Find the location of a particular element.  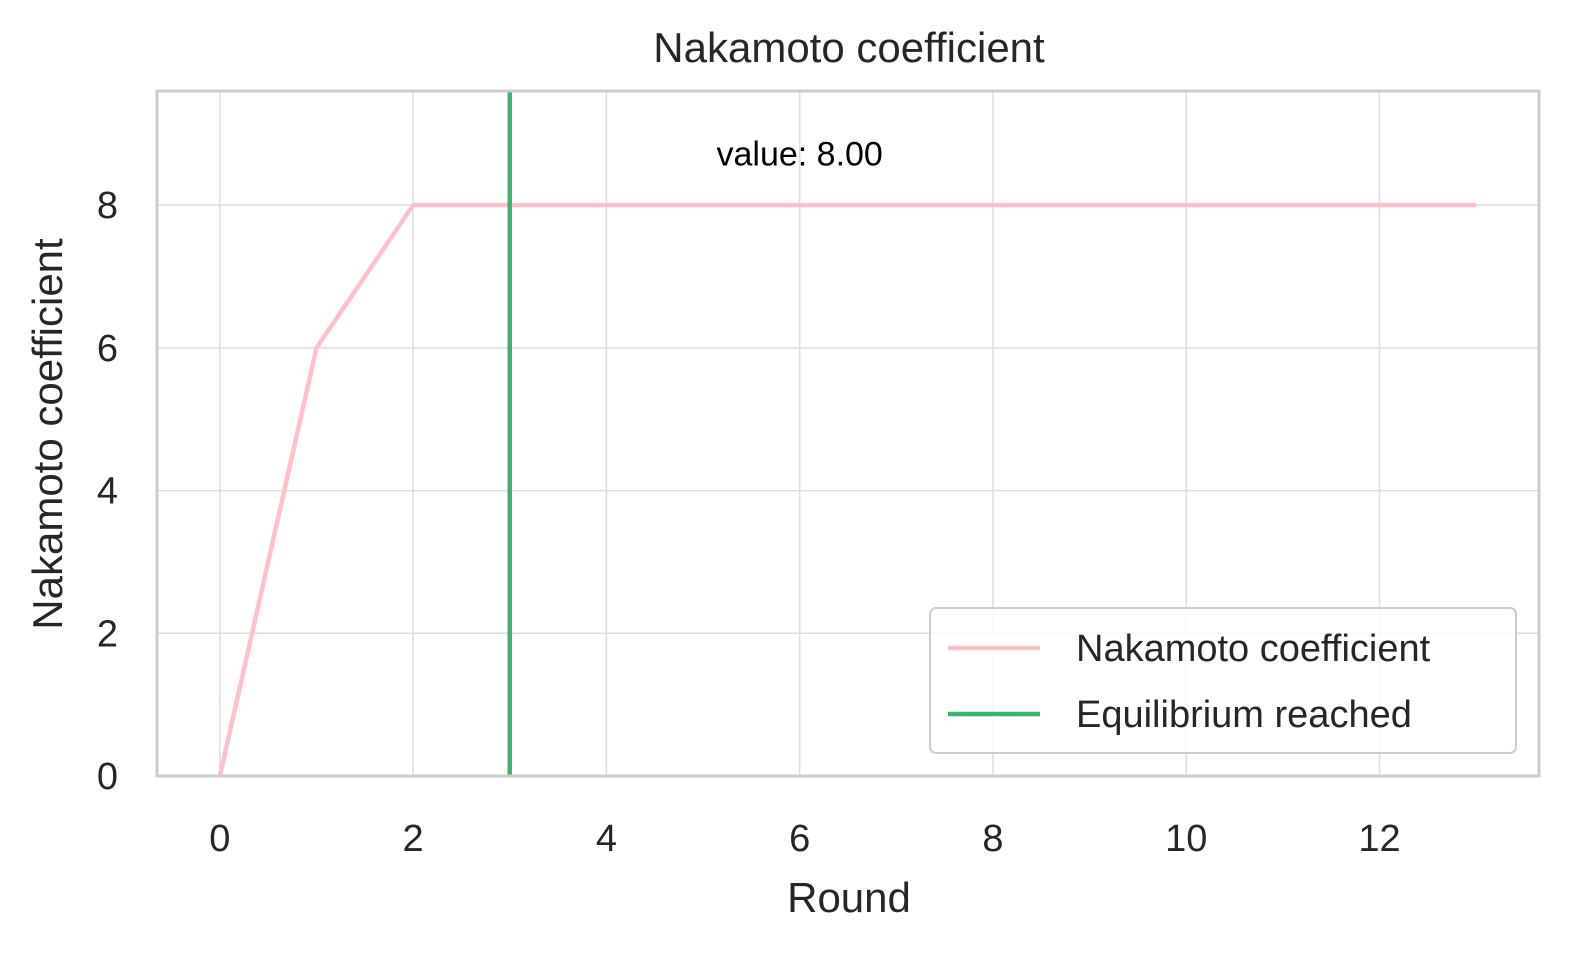

chart-title: Nakamoto coefficient is located at coordinates (849, 47).